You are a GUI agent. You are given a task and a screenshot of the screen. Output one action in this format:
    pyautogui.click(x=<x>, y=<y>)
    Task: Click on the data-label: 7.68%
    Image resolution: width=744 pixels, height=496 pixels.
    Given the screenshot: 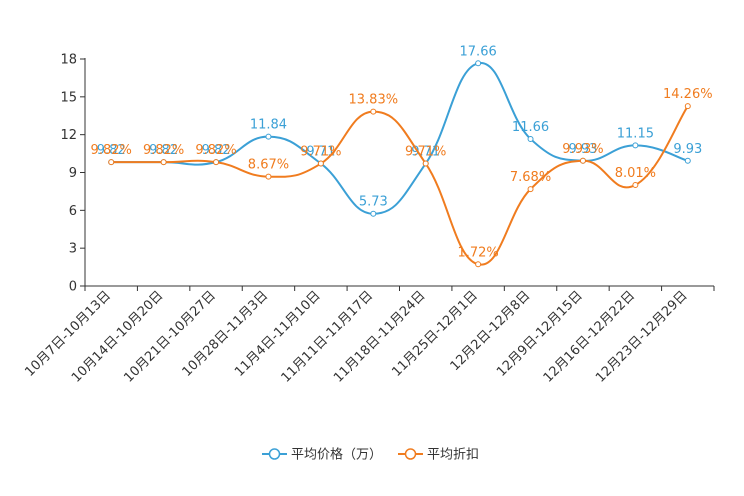 What is the action you would take?
    pyautogui.click(x=530, y=177)
    